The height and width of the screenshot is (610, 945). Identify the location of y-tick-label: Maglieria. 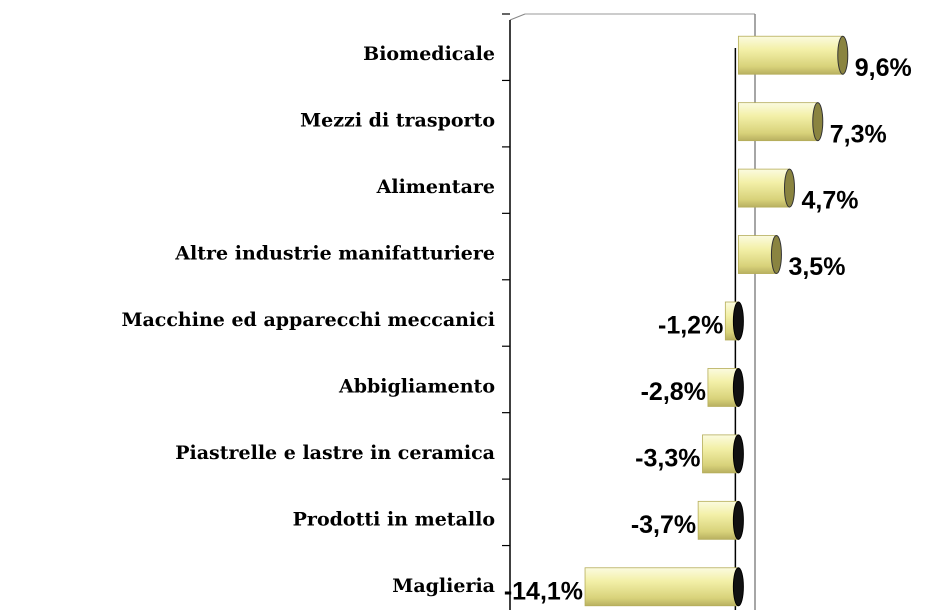
(443, 586).